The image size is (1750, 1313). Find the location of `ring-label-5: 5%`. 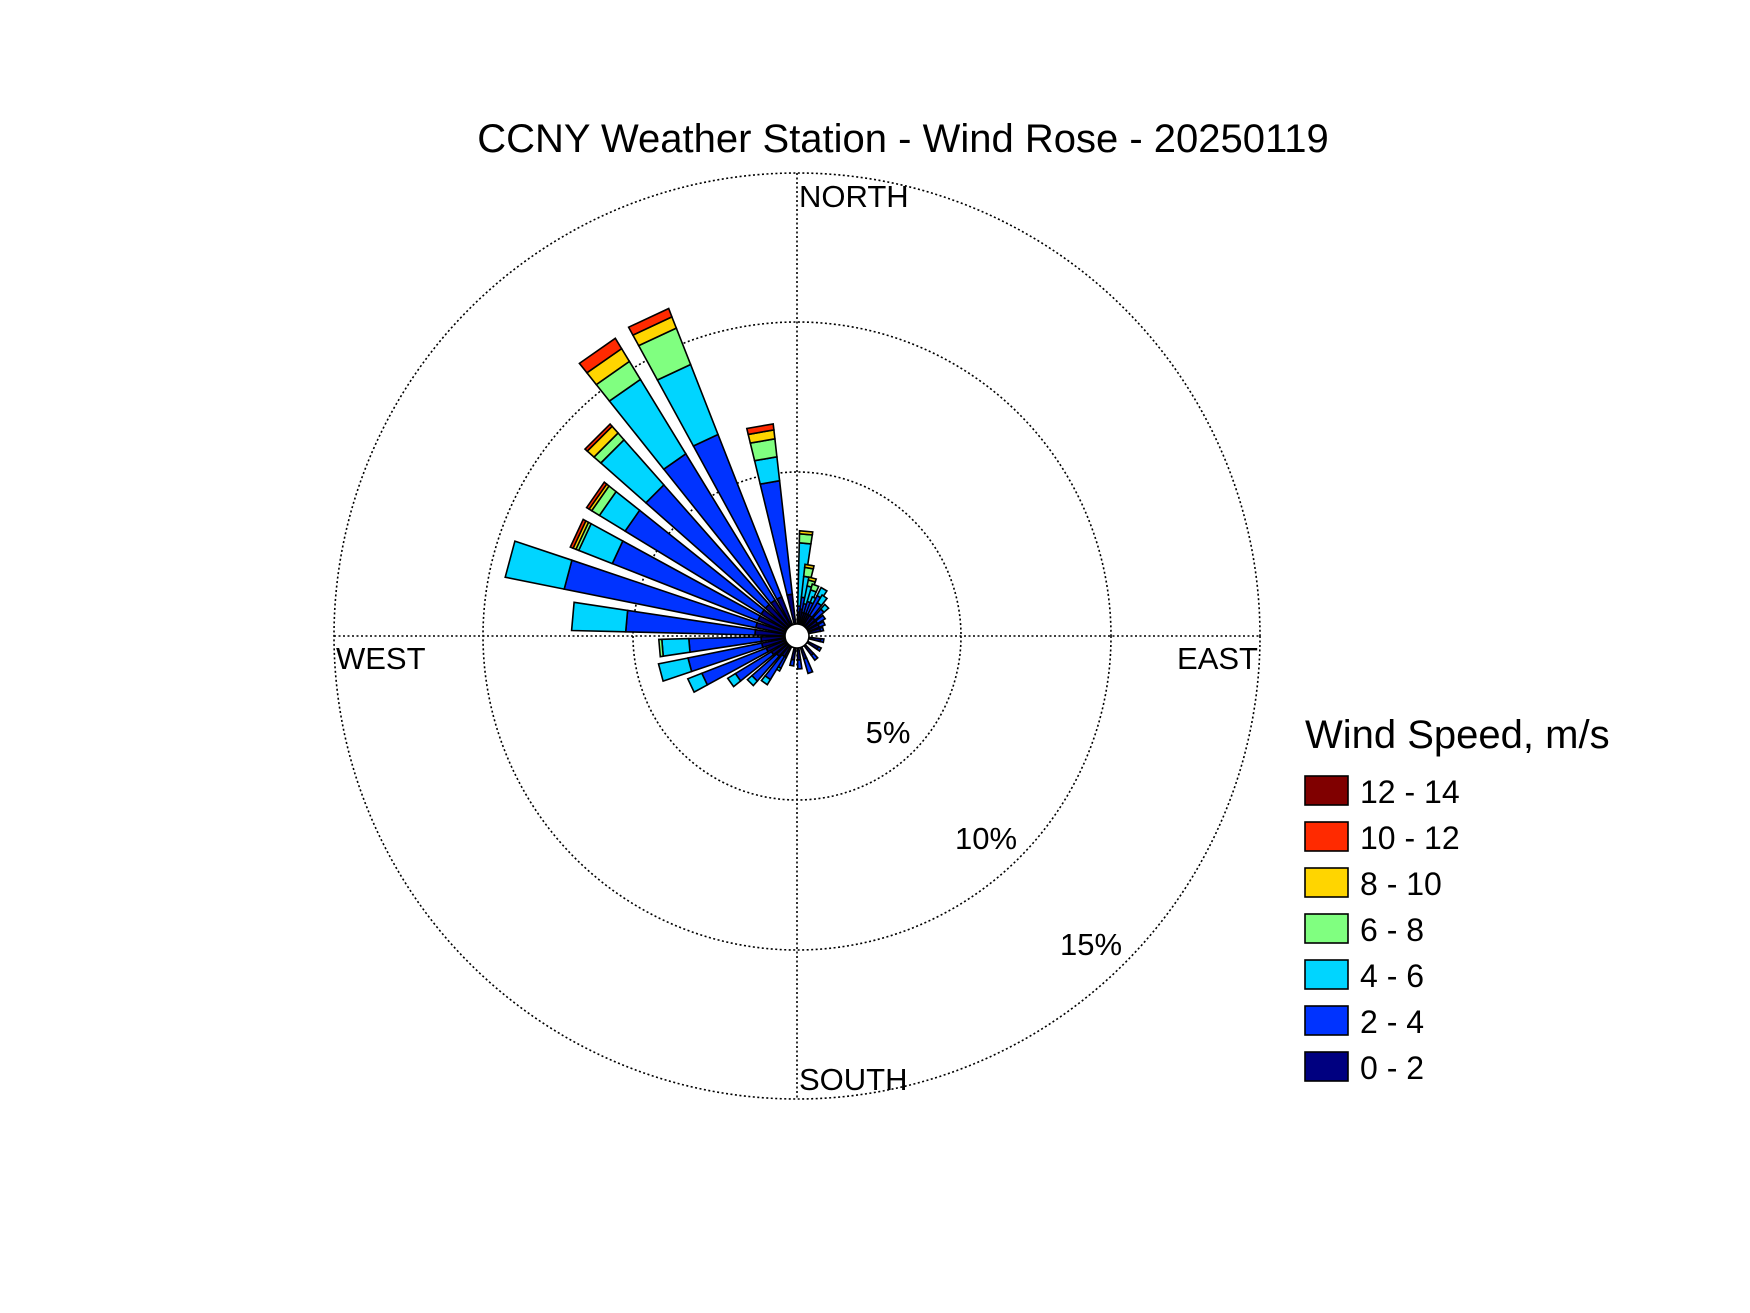

ring-label-5: 5% is located at coordinates (888, 732).